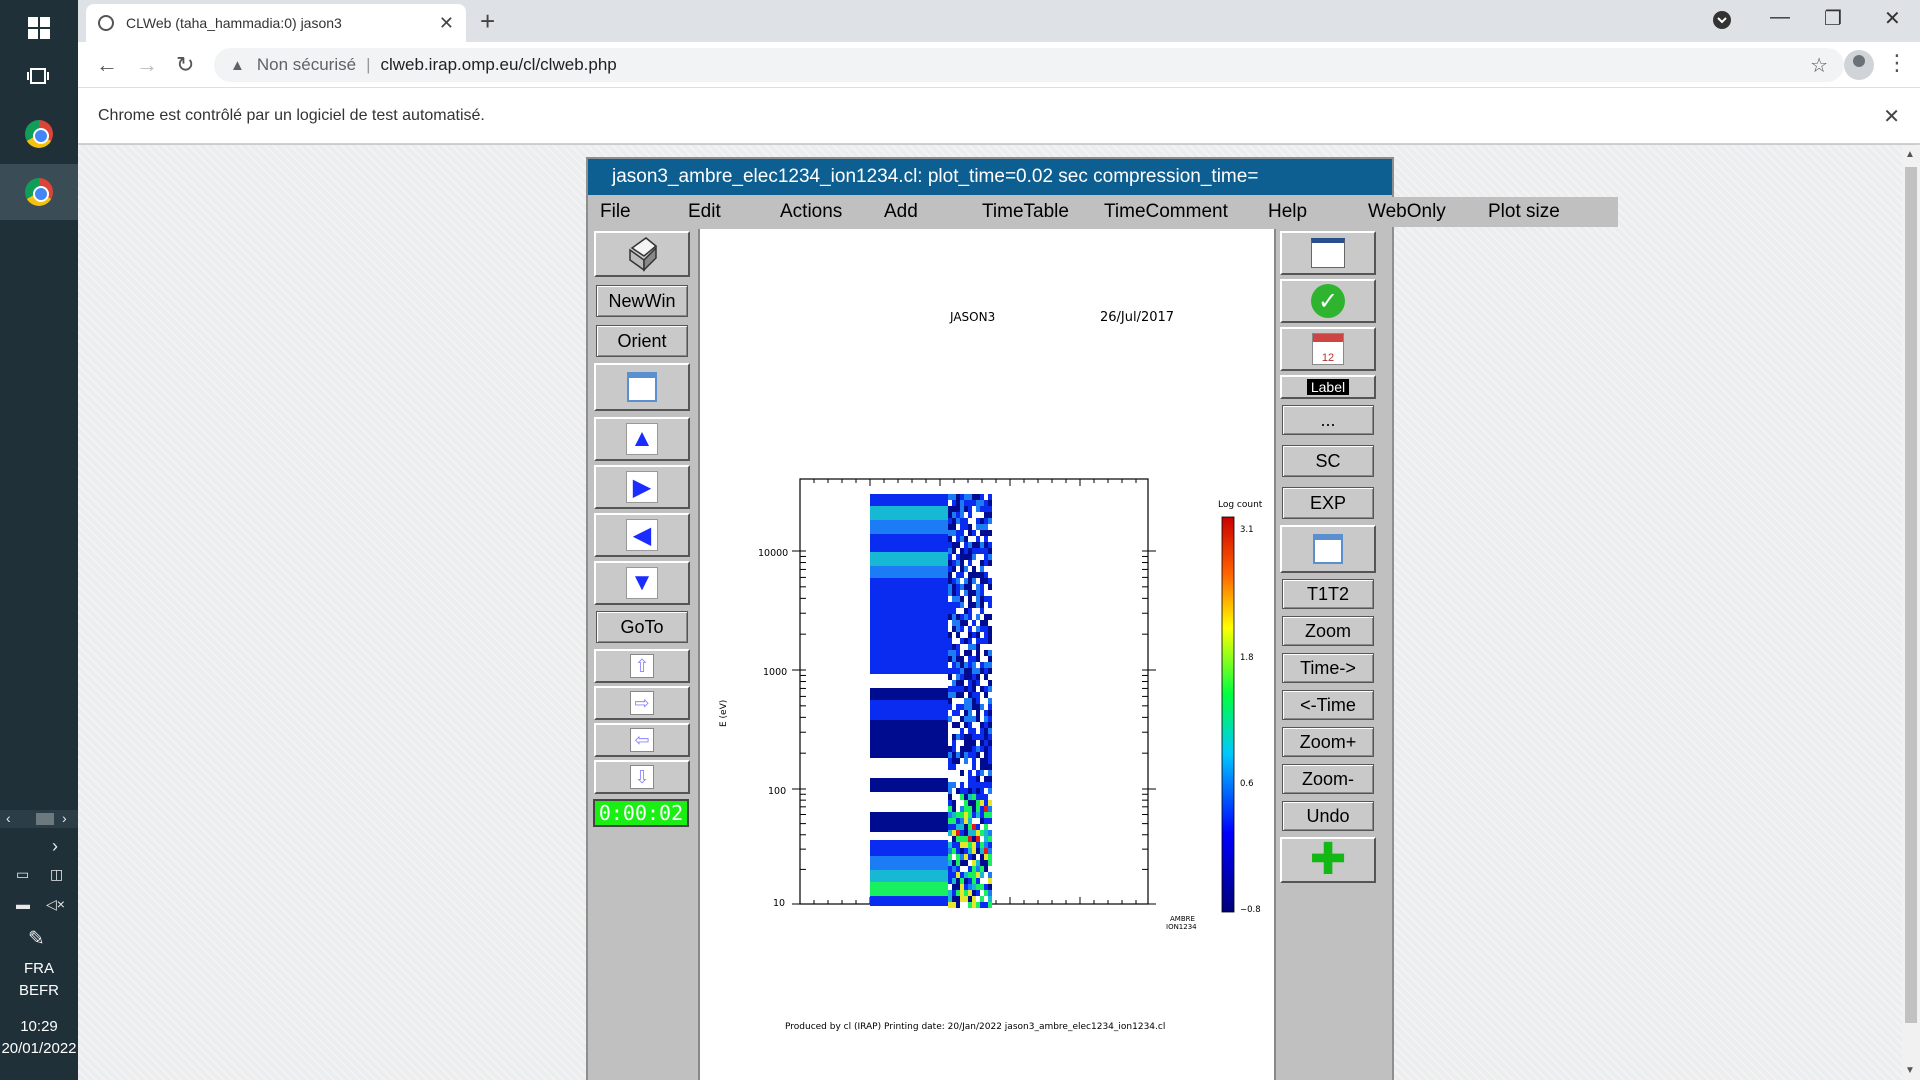  Describe the element at coordinates (1722, 23) in the screenshot. I see `tab-search-icon` at that location.